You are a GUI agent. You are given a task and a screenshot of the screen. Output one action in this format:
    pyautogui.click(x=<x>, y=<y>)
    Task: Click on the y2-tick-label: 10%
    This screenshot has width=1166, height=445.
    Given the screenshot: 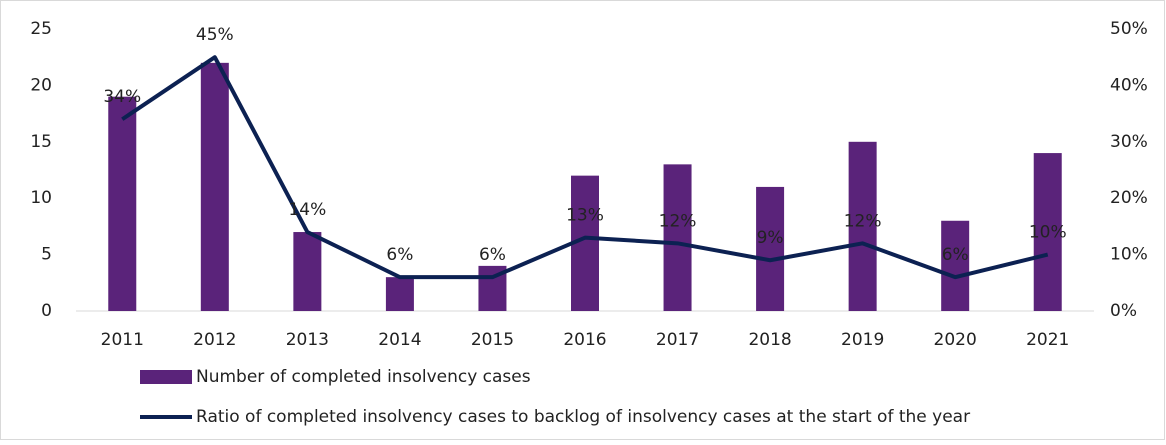 What is the action you would take?
    pyautogui.click(x=1129, y=255)
    